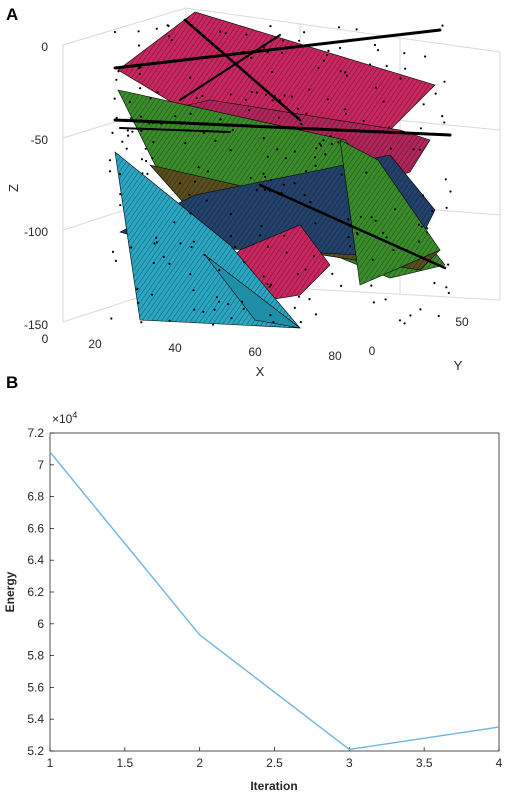  I want to click on panel-b-letter: B, so click(12, 382).